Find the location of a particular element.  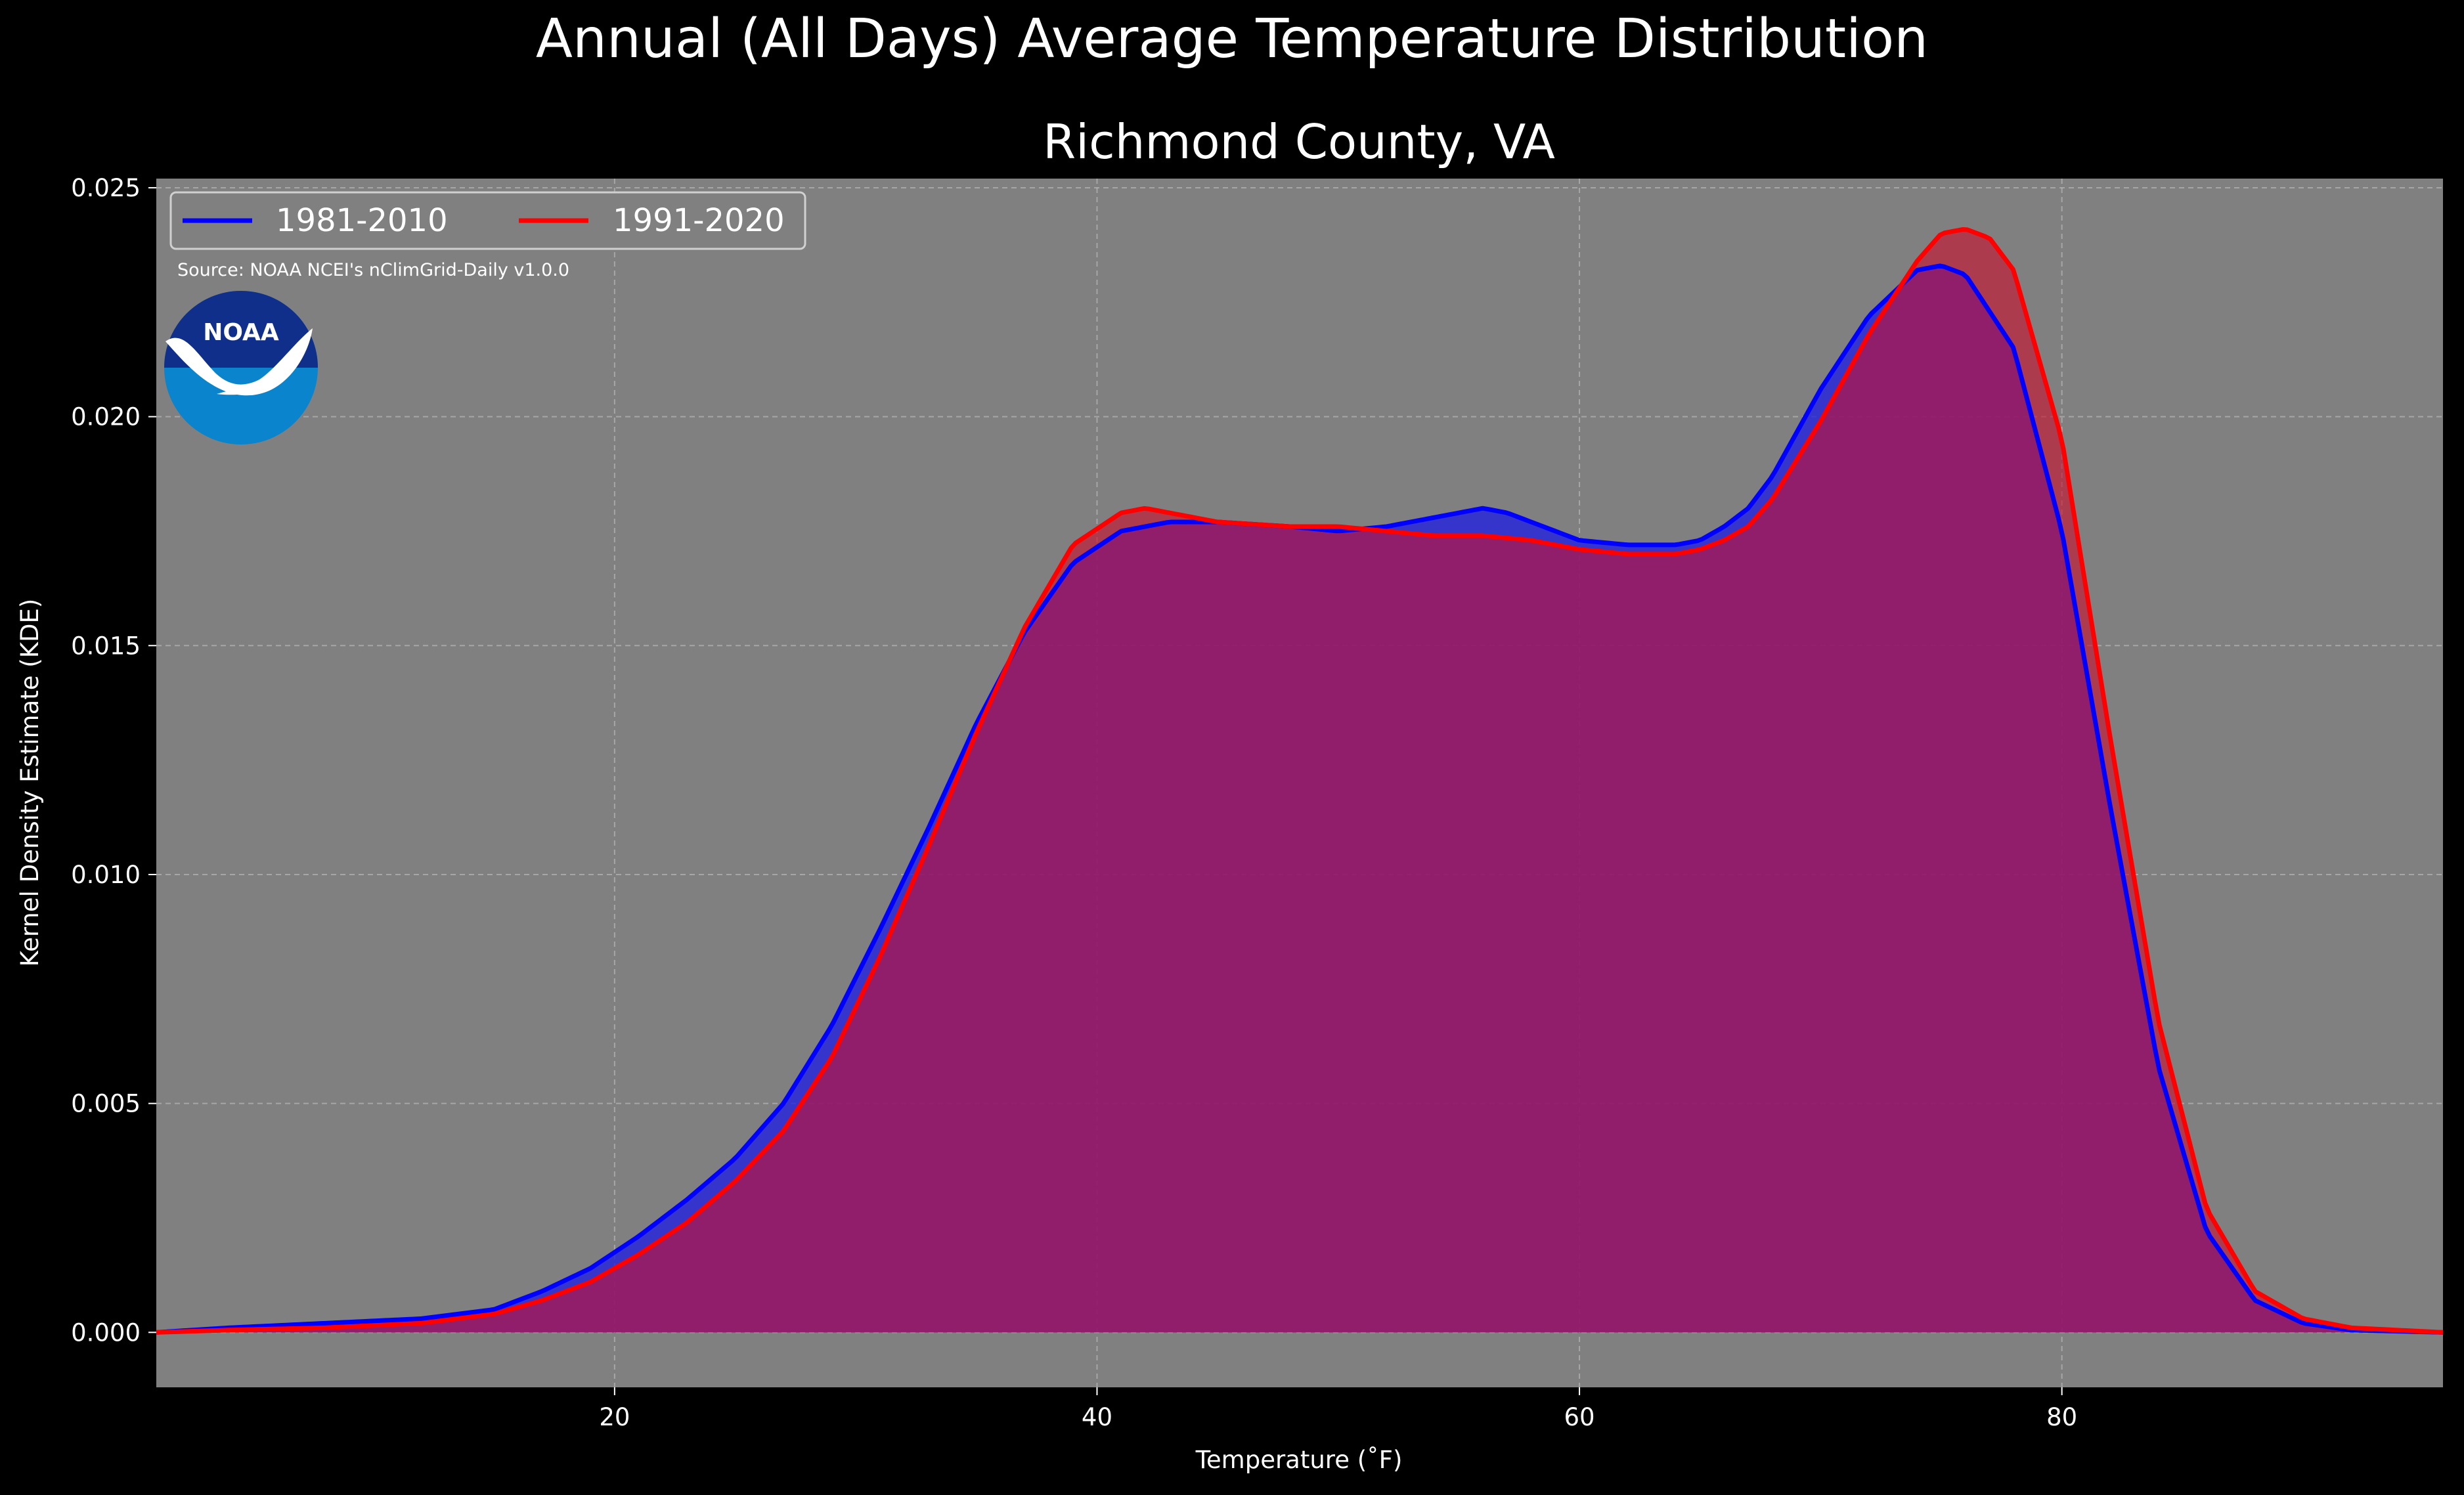

x-tick-label: 80 is located at coordinates (2061, 1417).